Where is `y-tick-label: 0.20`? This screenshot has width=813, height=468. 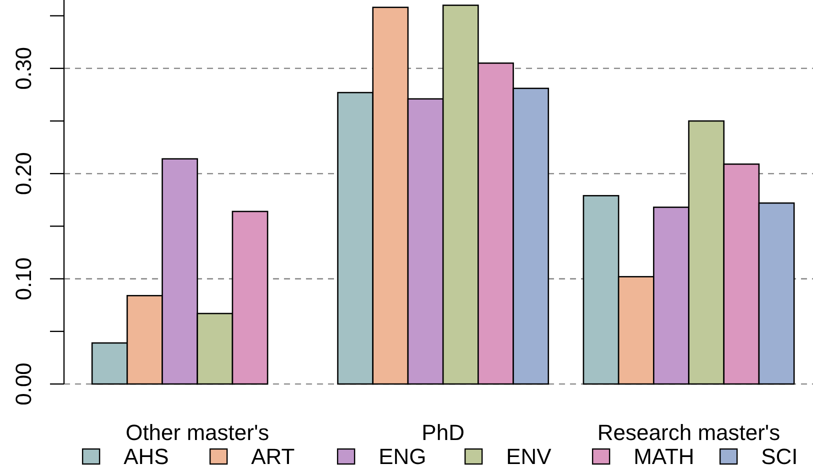
y-tick-label: 0.20 is located at coordinates (23, 174).